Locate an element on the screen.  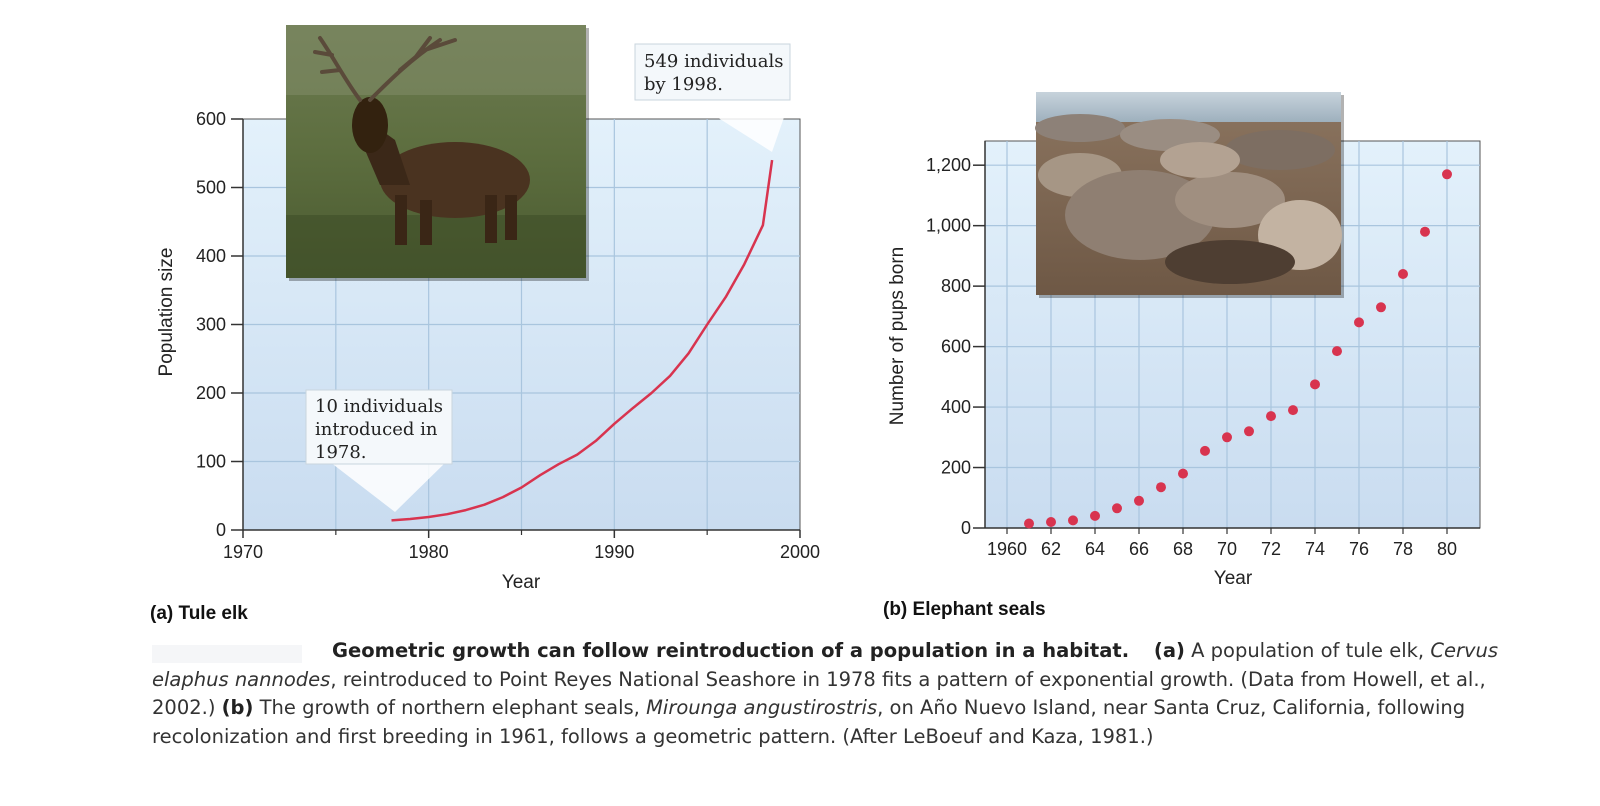
tick-label-y-b: 400 is located at coordinates (956, 407).